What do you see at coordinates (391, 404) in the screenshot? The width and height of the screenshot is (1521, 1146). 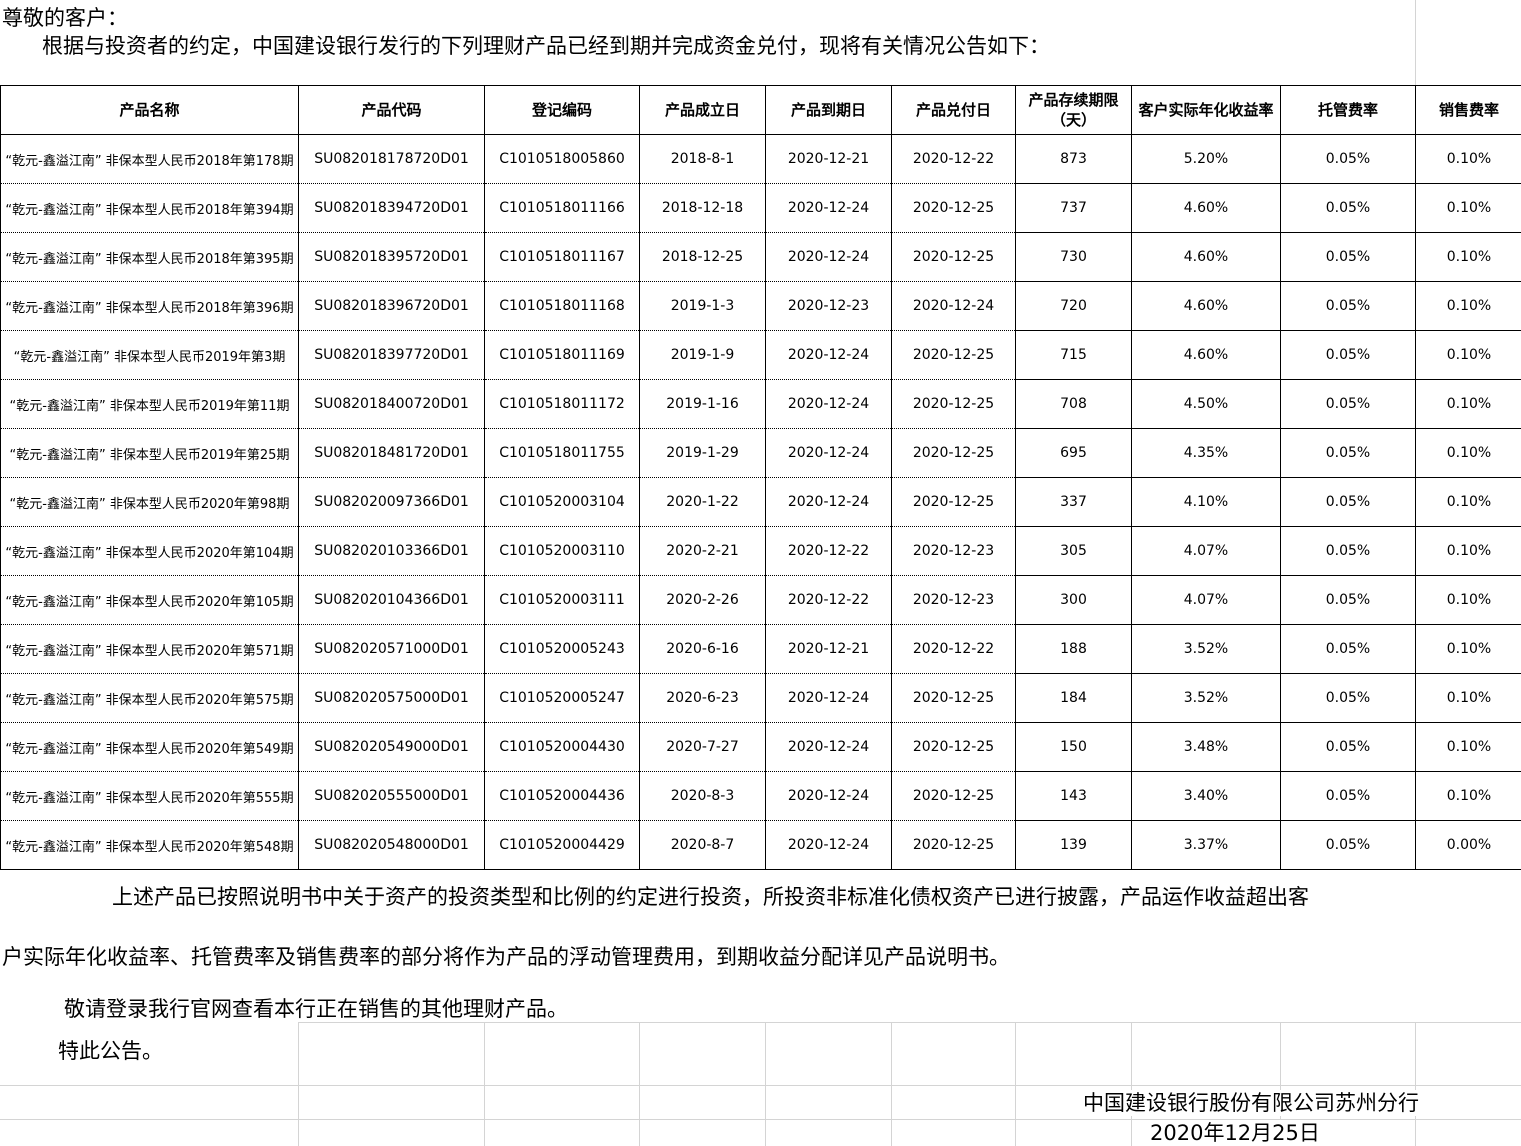 I see `cell-product-code: SU082018400720D01` at bounding box center [391, 404].